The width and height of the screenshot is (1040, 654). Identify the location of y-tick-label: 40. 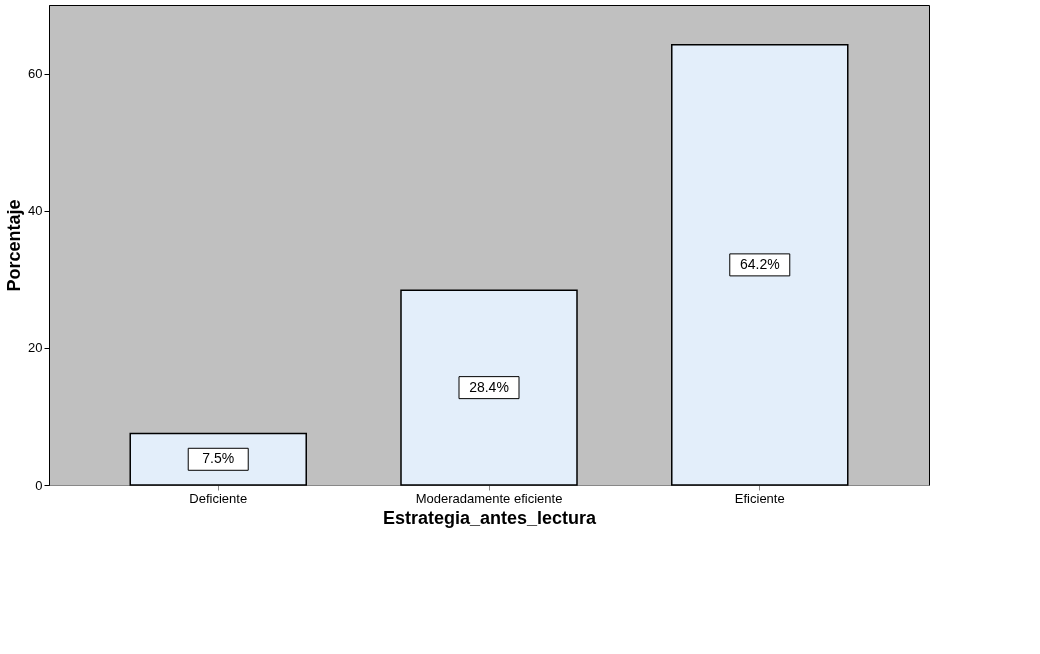
(35, 211).